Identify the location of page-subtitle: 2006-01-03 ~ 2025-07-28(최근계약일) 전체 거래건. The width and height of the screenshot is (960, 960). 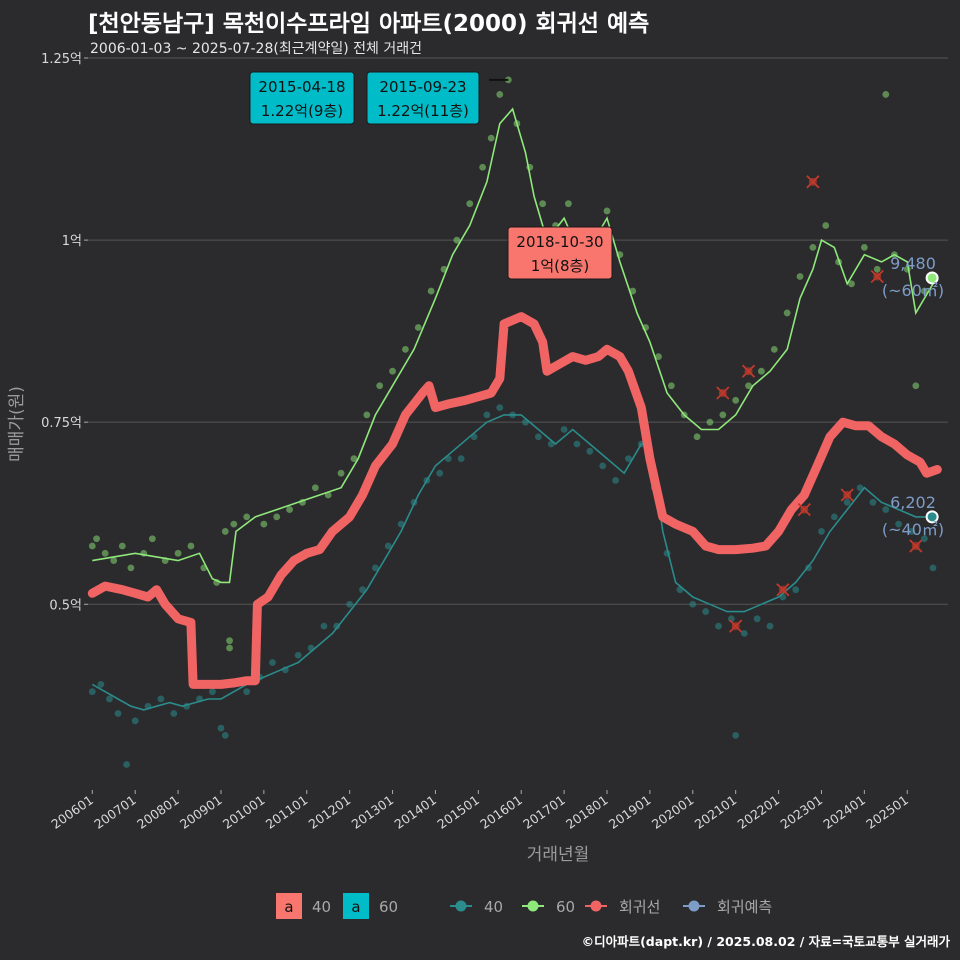
(256, 49).